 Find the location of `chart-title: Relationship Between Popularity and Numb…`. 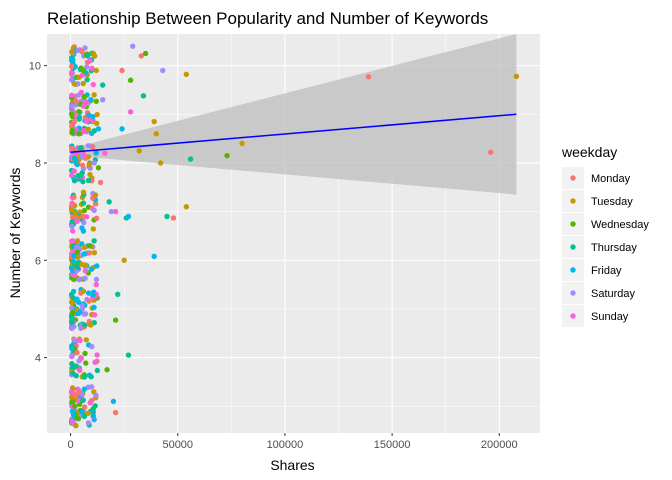

chart-title: Relationship Between Popularity and Numb… is located at coordinates (267, 18).